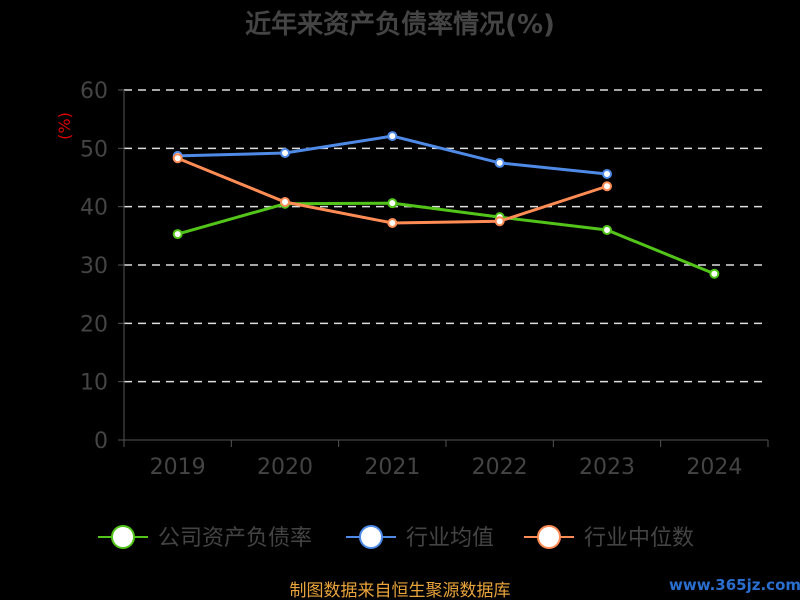 The width and height of the screenshot is (800, 600). Describe the element at coordinates (500, 467) in the screenshot. I see `x-tick-label: 2022` at that location.